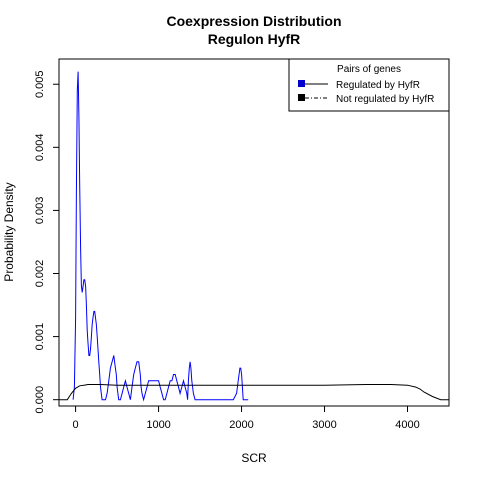  What do you see at coordinates (241, 425) in the screenshot?
I see `x-tick-label: 2000` at bounding box center [241, 425].